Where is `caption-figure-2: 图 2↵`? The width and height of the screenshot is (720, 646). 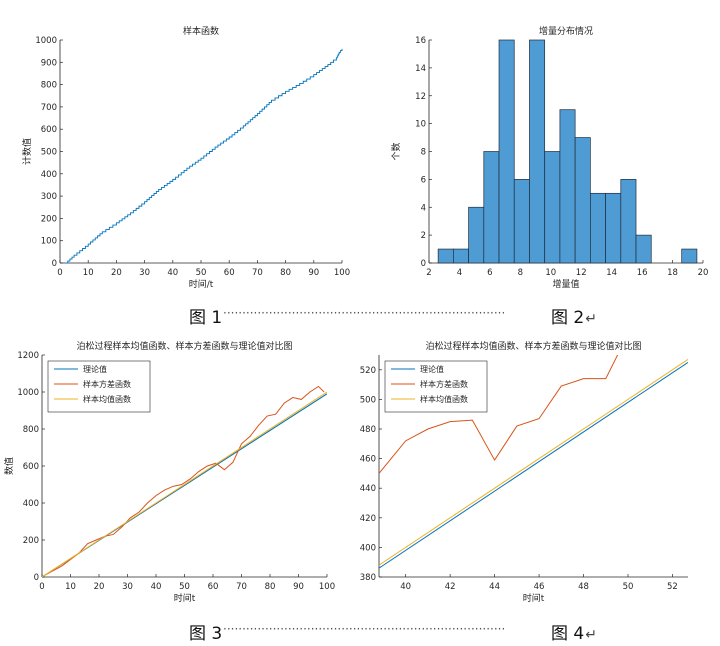
caption-figure-2: 图 2↵ is located at coordinates (574, 318).